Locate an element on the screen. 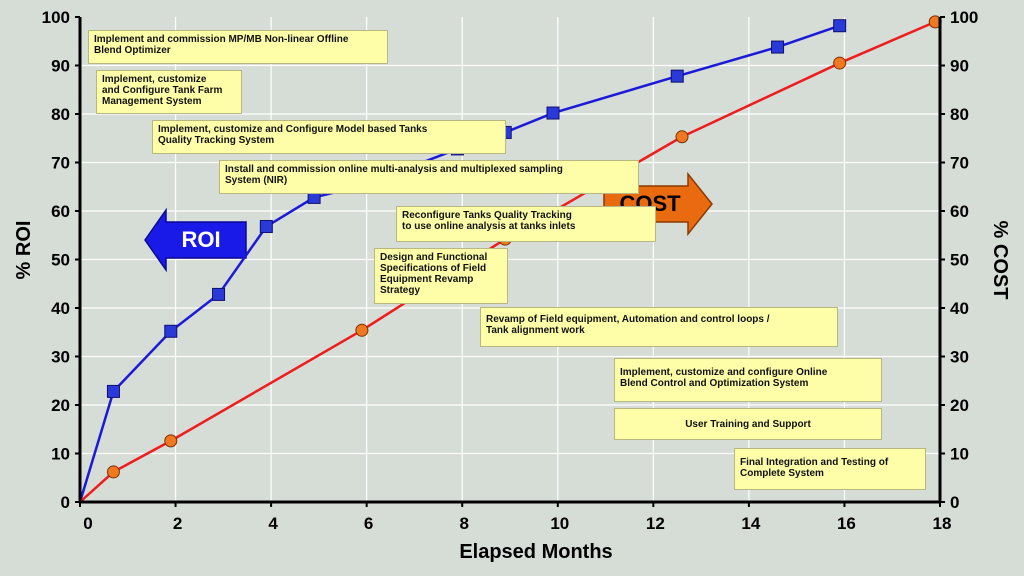 The image size is (1024, 576). y-tick-label-left: 100 is located at coordinates (56, 17).